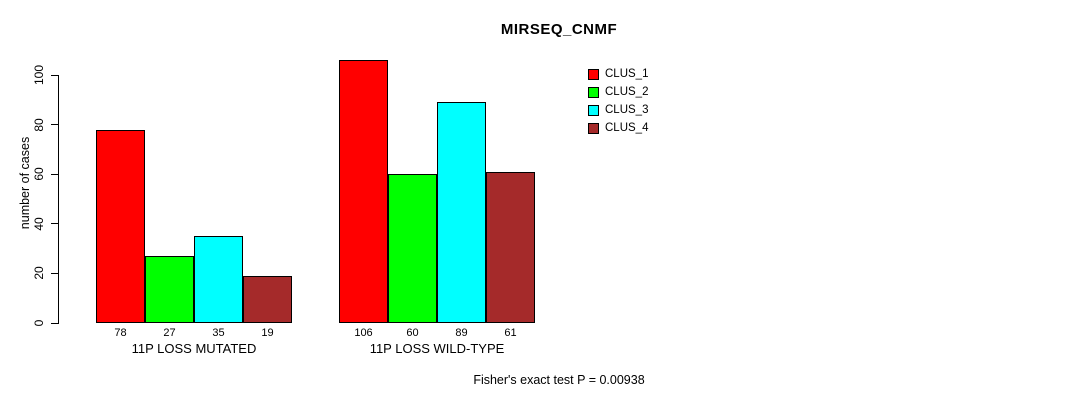  What do you see at coordinates (39, 273) in the screenshot?
I see `y-tick-label-20: 20` at bounding box center [39, 273].